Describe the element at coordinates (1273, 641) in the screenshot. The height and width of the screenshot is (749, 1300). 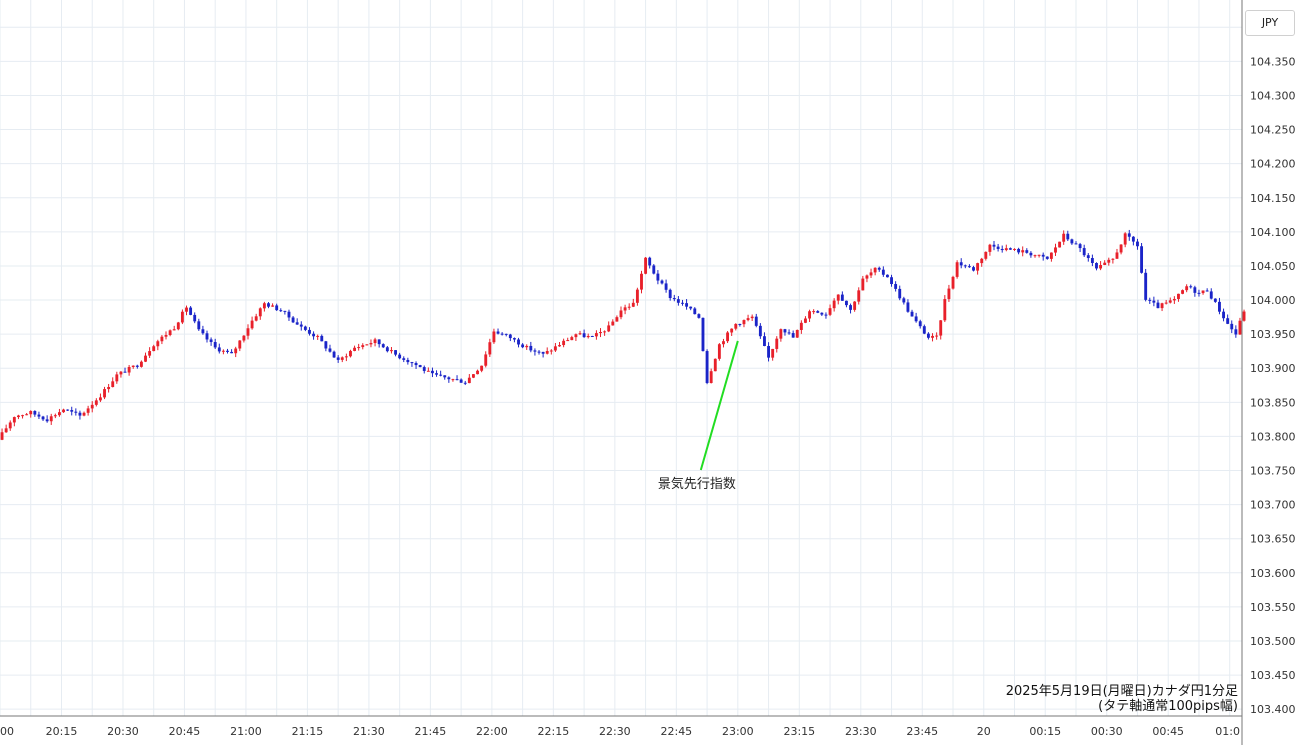
I see `y-tick-label: 103.500` at that location.